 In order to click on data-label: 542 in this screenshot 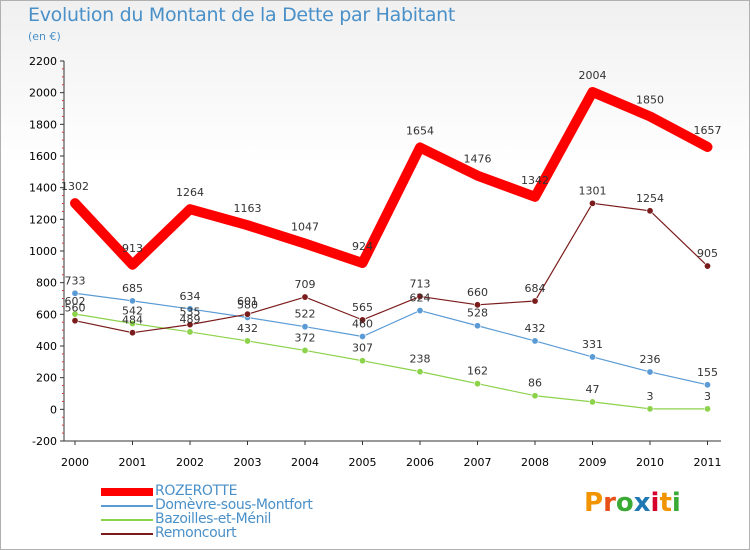, I will do `click(132, 311)`.